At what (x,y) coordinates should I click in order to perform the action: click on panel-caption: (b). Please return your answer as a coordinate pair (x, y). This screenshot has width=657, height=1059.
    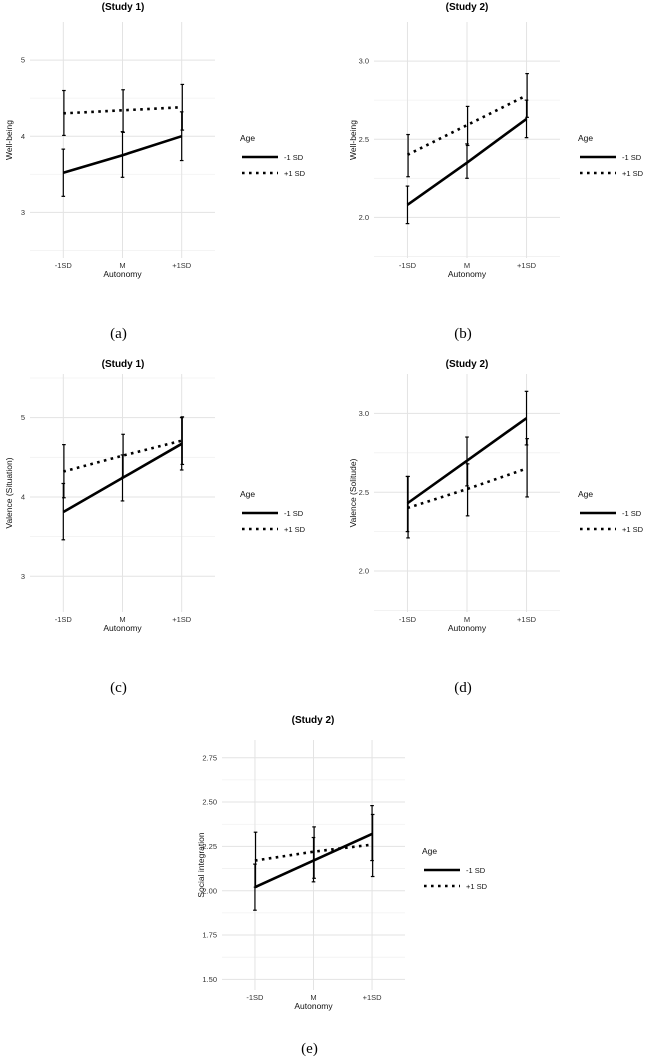
    Looking at the image, I should click on (463, 334).